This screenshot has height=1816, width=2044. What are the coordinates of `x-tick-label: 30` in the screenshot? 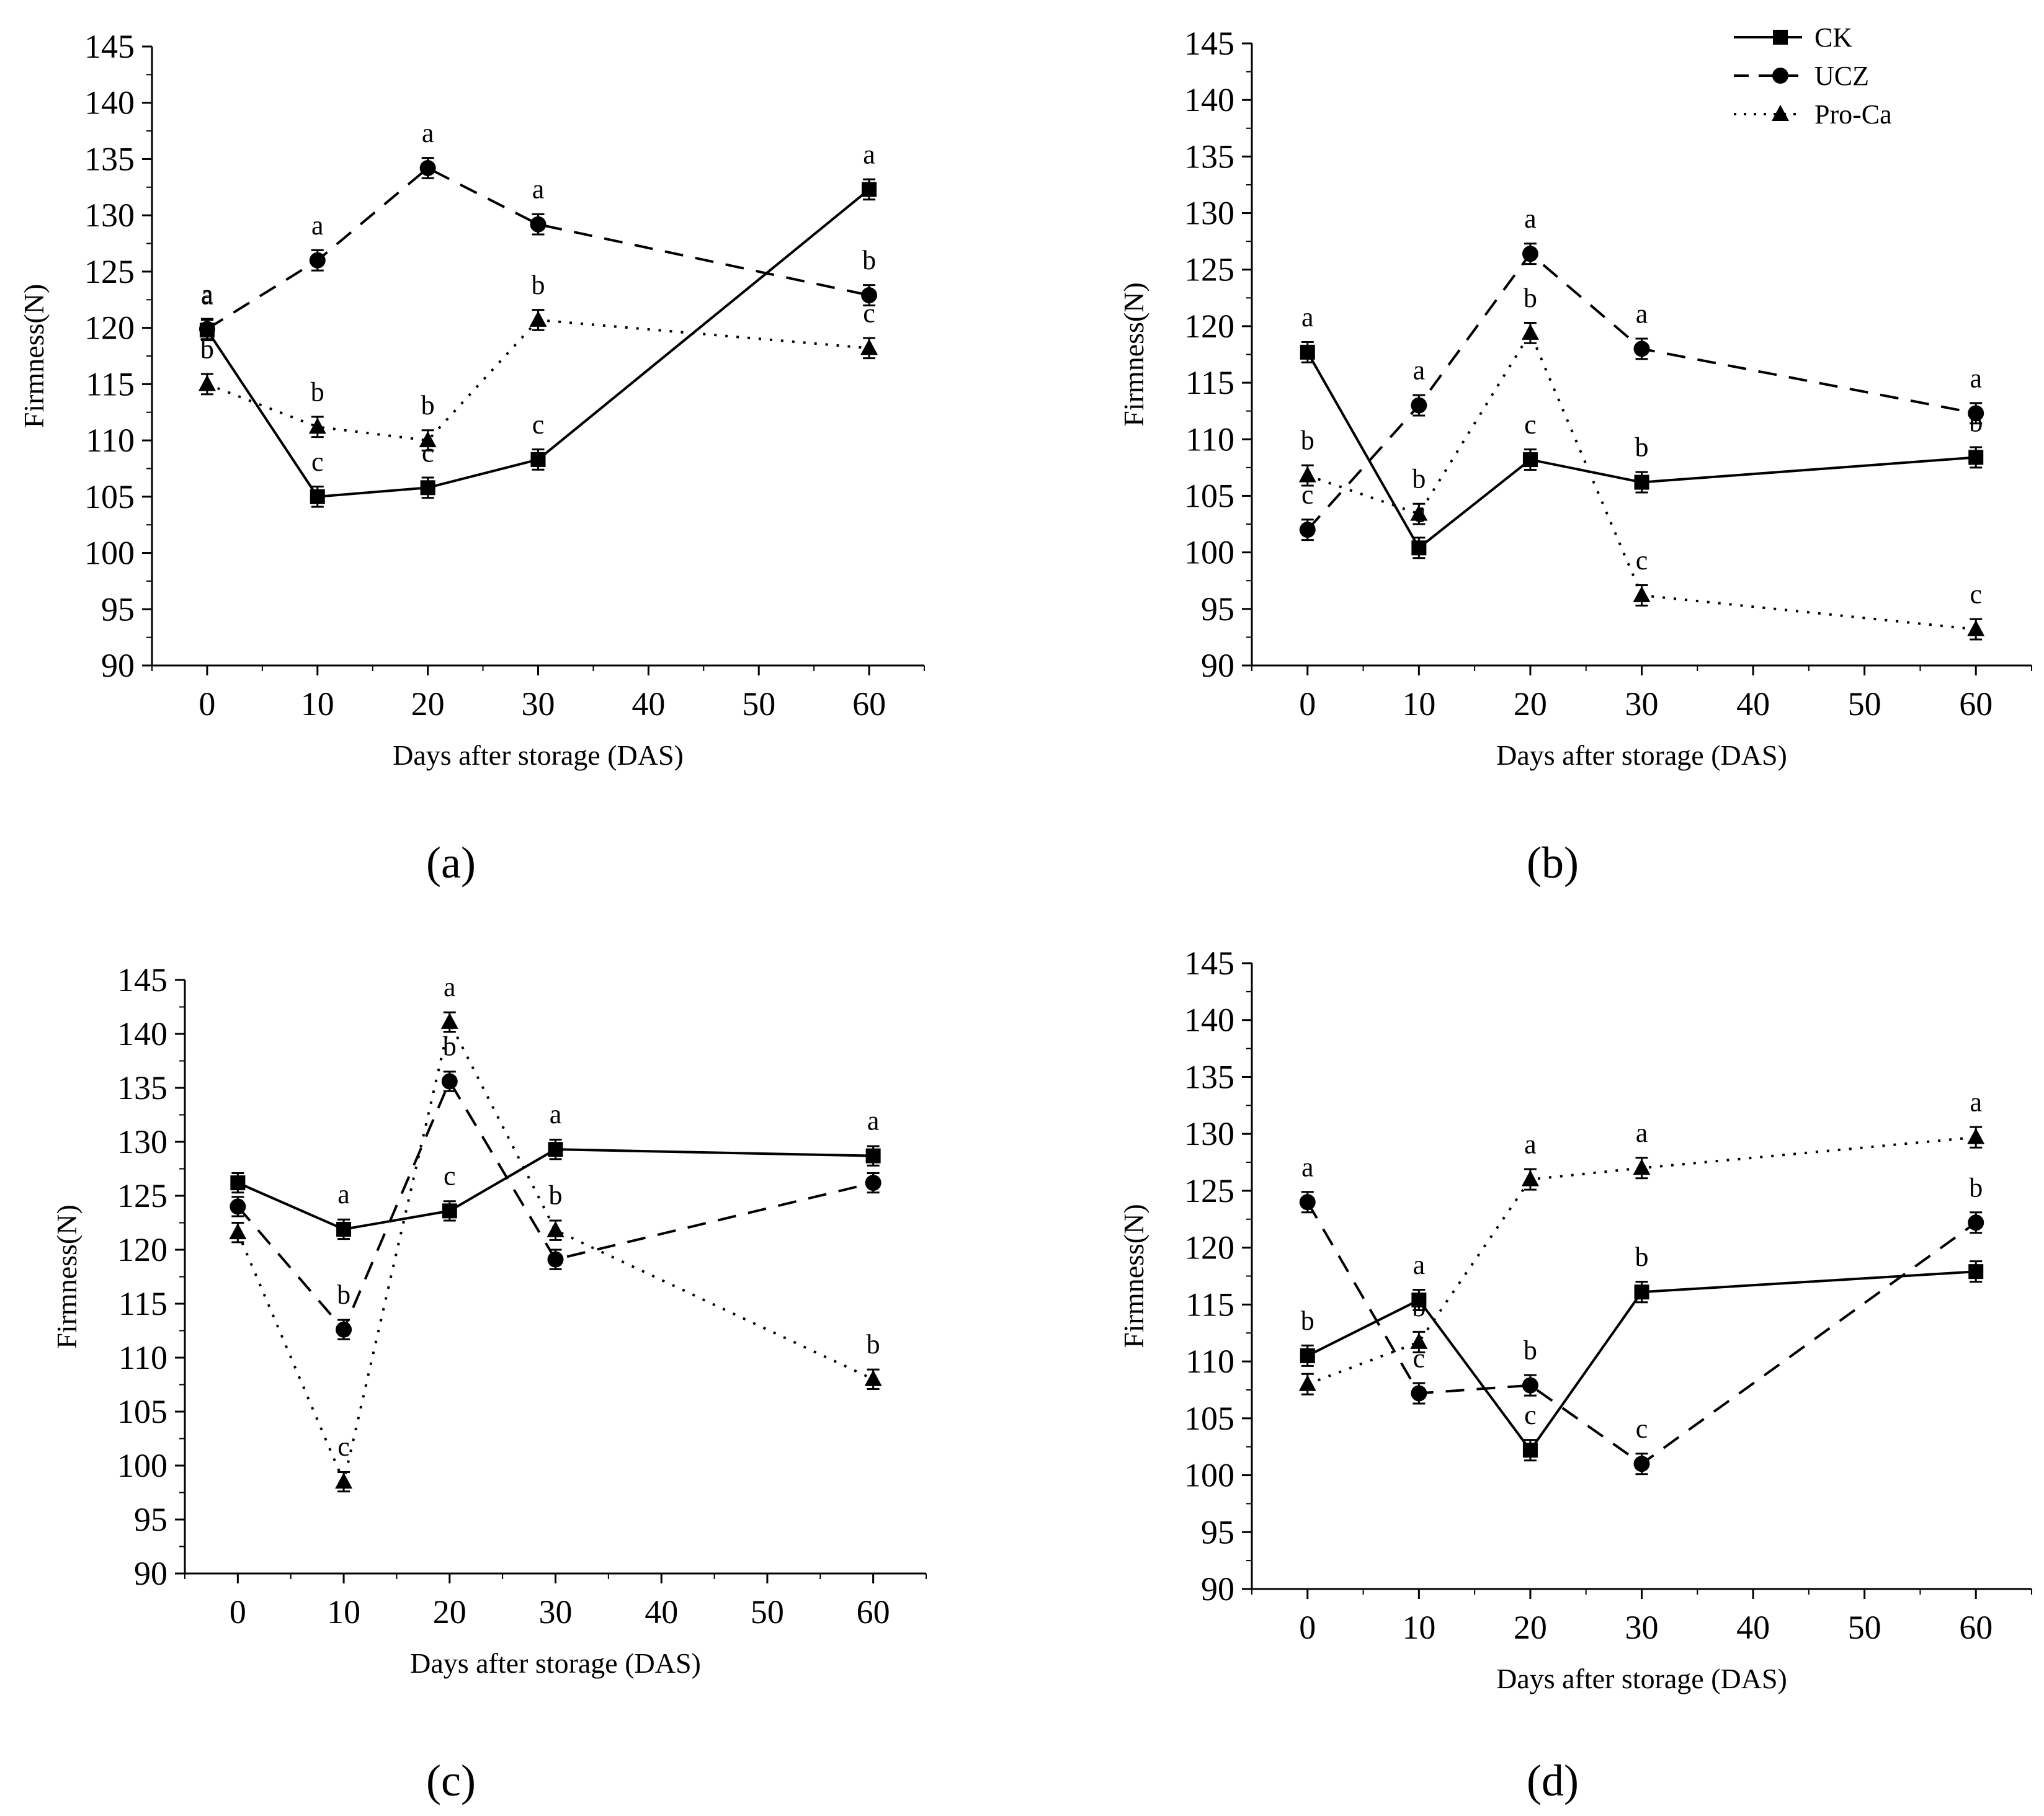 It's located at (556, 1612).